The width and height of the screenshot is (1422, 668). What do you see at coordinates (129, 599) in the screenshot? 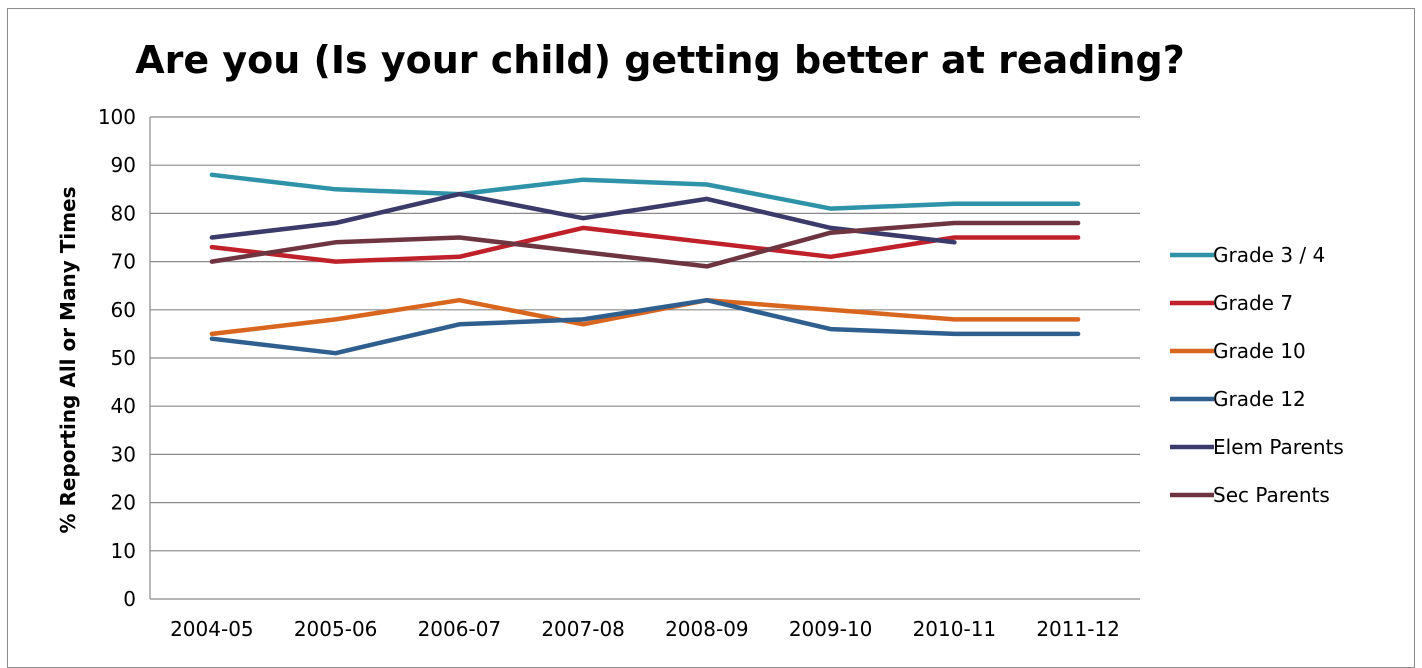
I see `y-tick-label: 0` at bounding box center [129, 599].